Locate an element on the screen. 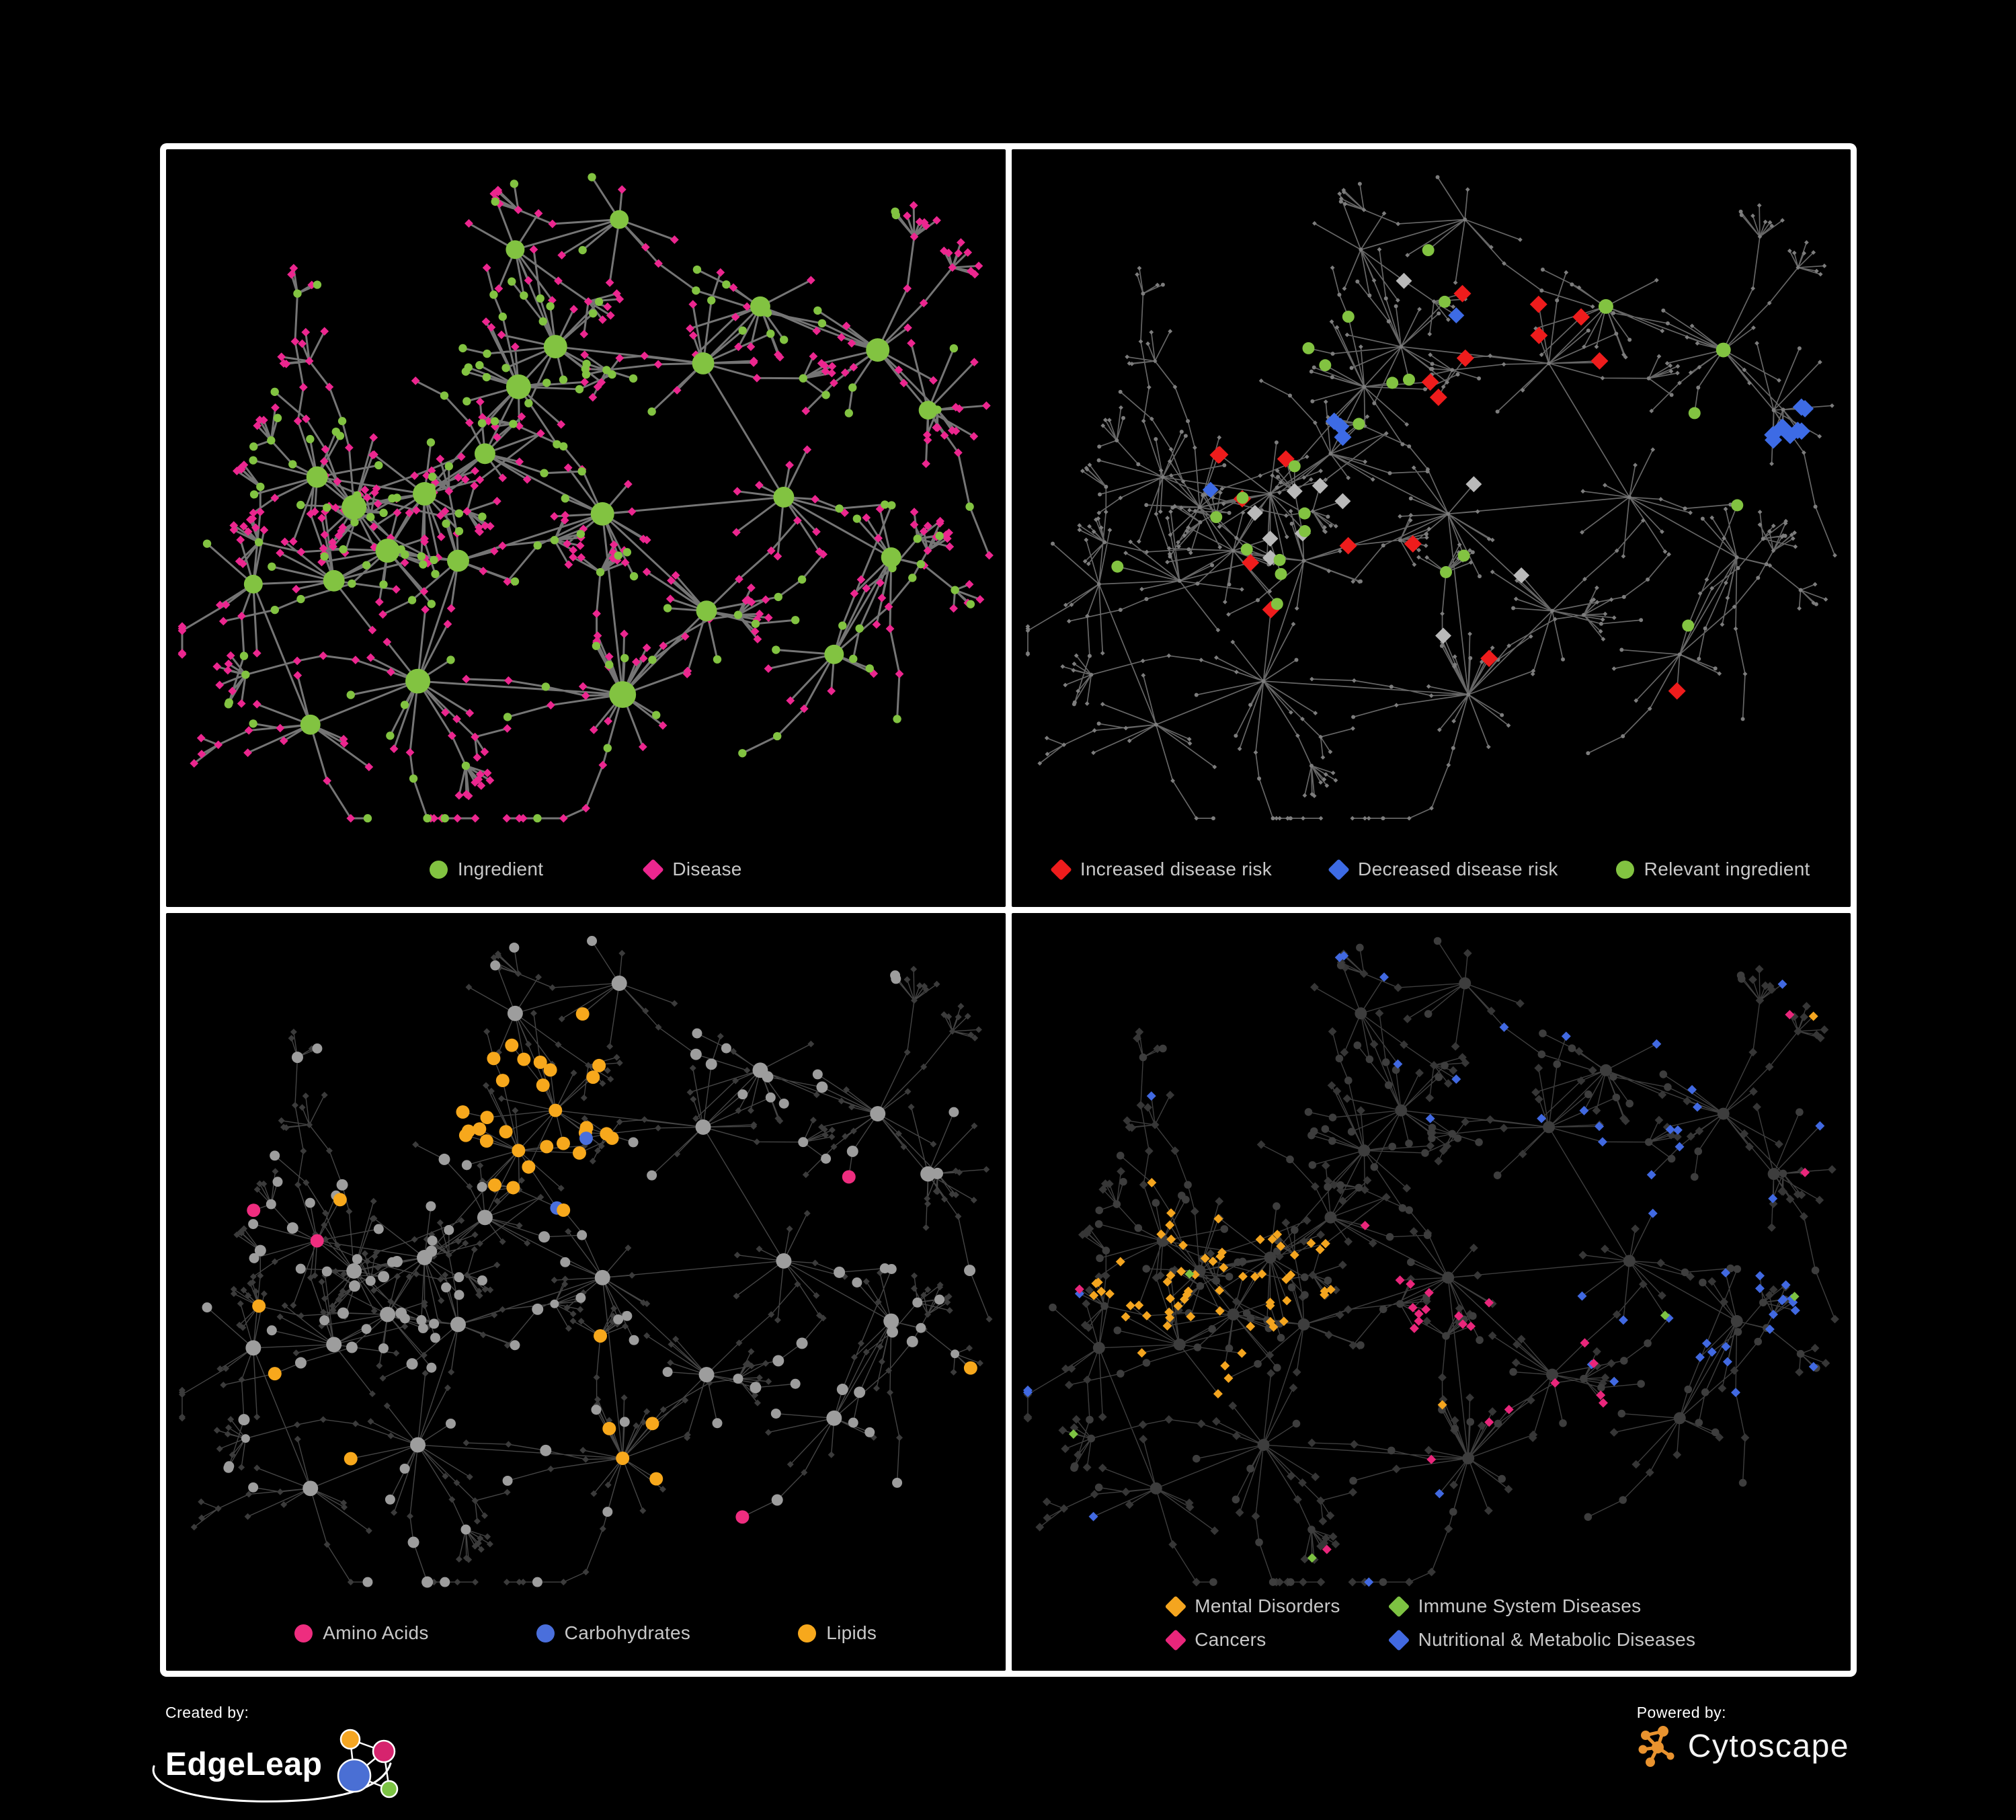  legend-item-disease: Disease is located at coordinates (692, 869).